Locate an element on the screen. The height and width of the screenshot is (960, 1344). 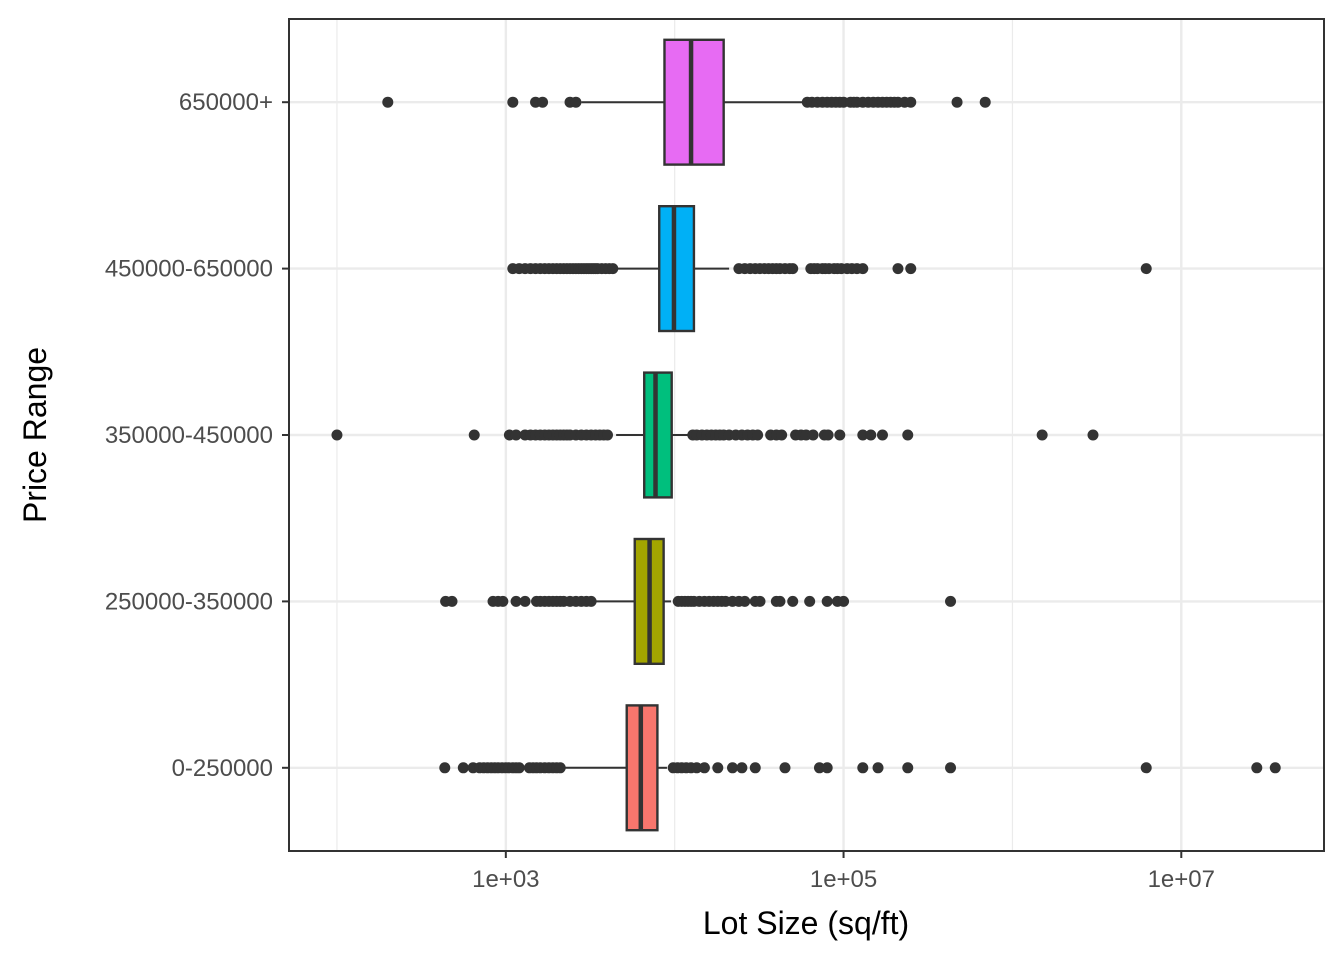
x-tick-label: 1e+05 is located at coordinates (843, 879).